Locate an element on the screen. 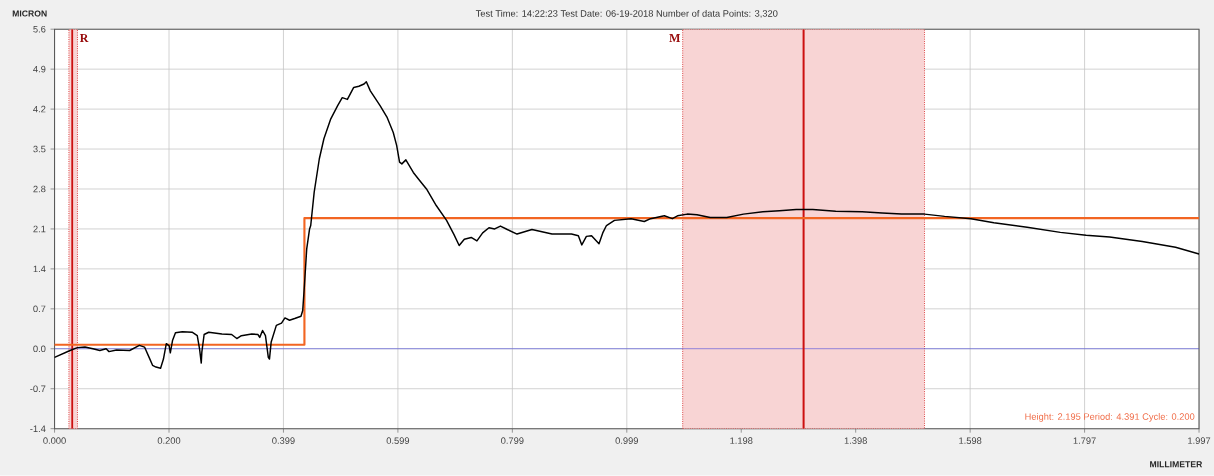  y-tick-label: -0.7 is located at coordinates (38, 389).